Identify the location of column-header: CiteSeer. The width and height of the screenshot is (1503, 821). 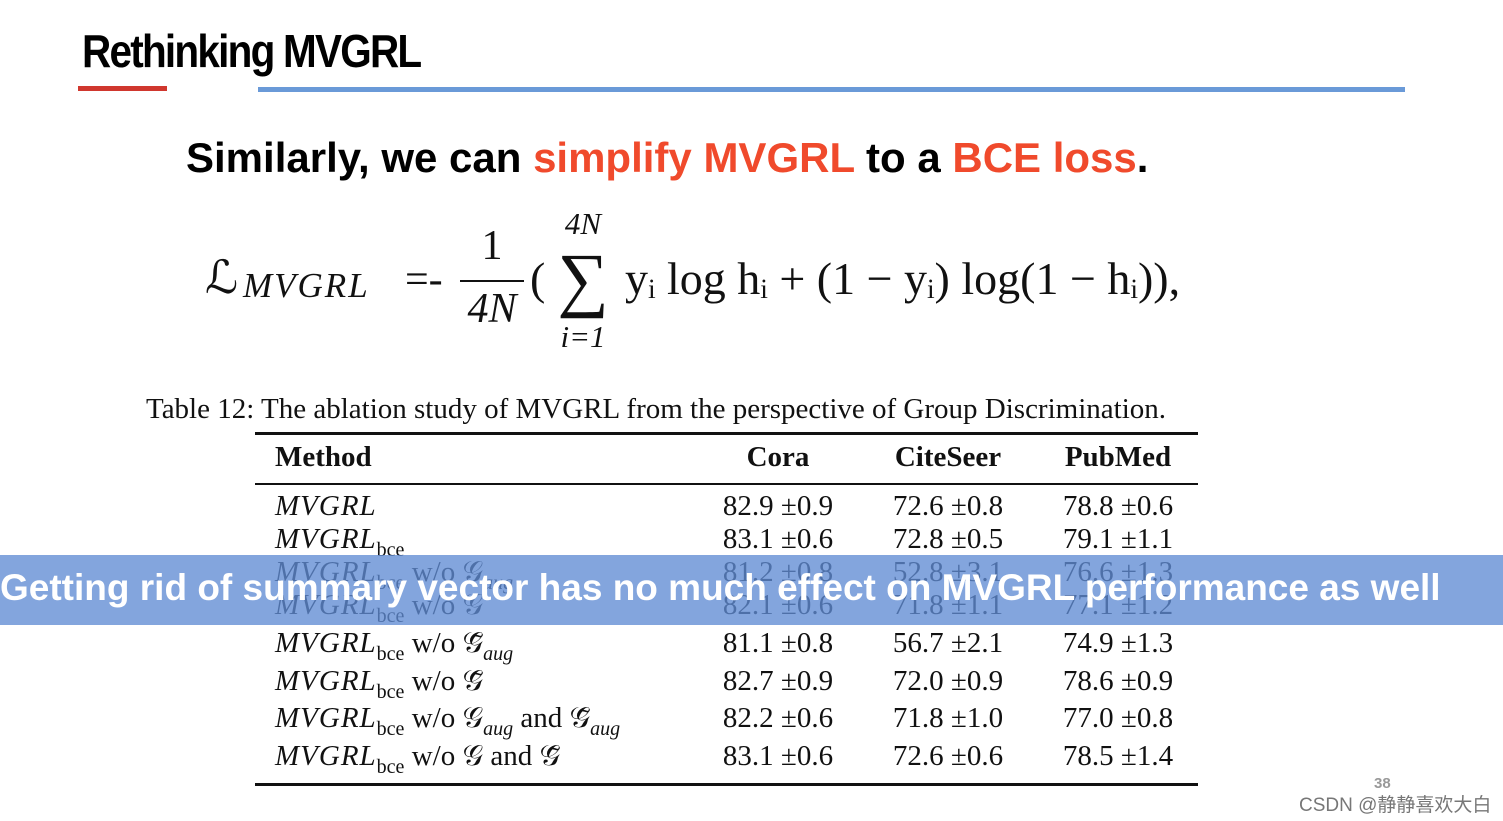
(948, 457).